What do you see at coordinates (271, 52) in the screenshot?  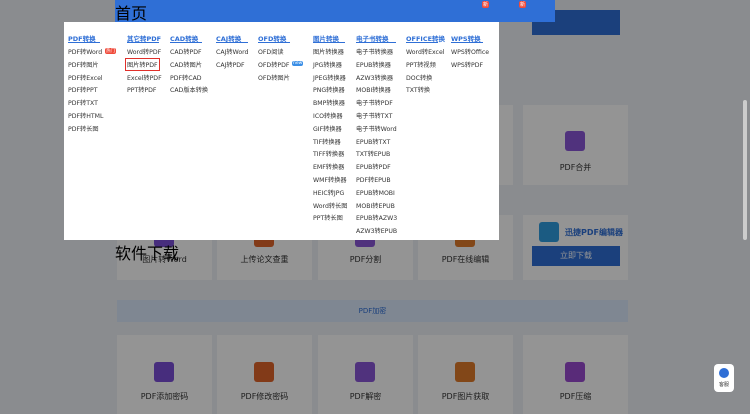 I see `menu-item: OFD阅读` at bounding box center [271, 52].